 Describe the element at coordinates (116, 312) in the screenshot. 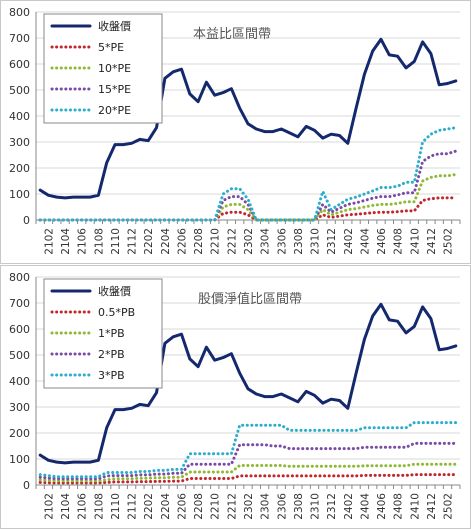

I see `legend-label: 0.5*PB` at that location.